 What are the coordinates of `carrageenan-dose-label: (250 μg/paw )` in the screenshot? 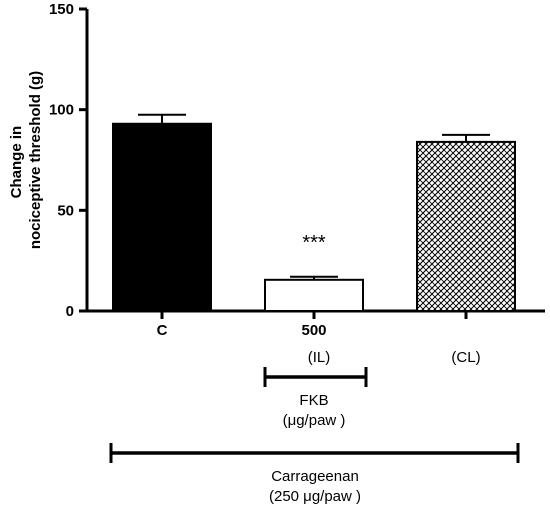 It's located at (315, 496).